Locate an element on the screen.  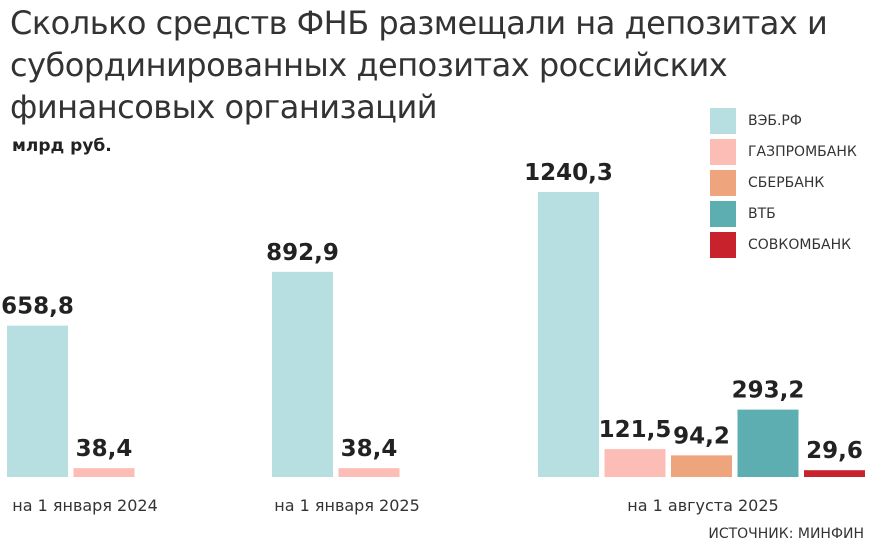
legend-label: ВТБ is located at coordinates (762, 213).